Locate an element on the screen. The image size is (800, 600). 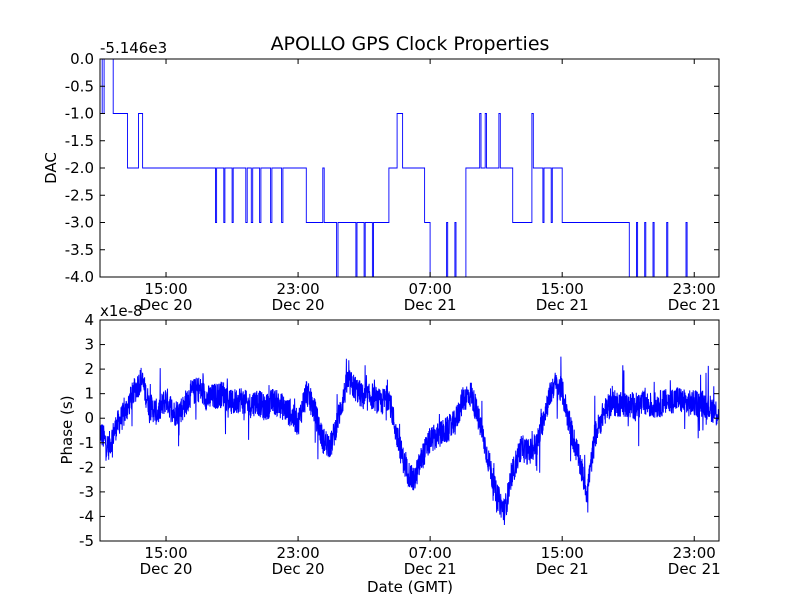
dac-y-tick-label: -1.0 is located at coordinates (79, 114).